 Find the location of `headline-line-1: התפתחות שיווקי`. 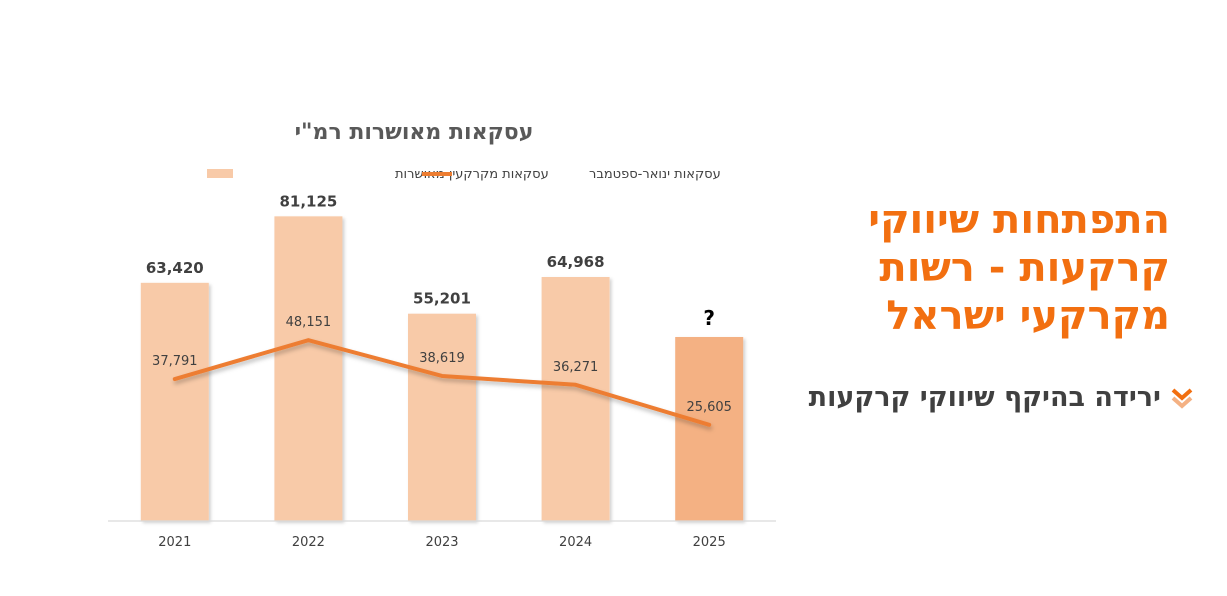

headline-line-1: התפתחות שיווקי is located at coordinates (1019, 220).